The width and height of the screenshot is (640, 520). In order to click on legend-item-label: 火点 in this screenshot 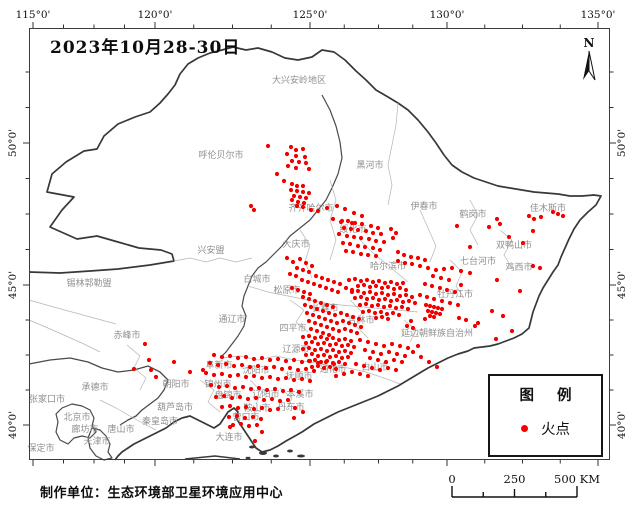, I will do `click(555, 430)`.